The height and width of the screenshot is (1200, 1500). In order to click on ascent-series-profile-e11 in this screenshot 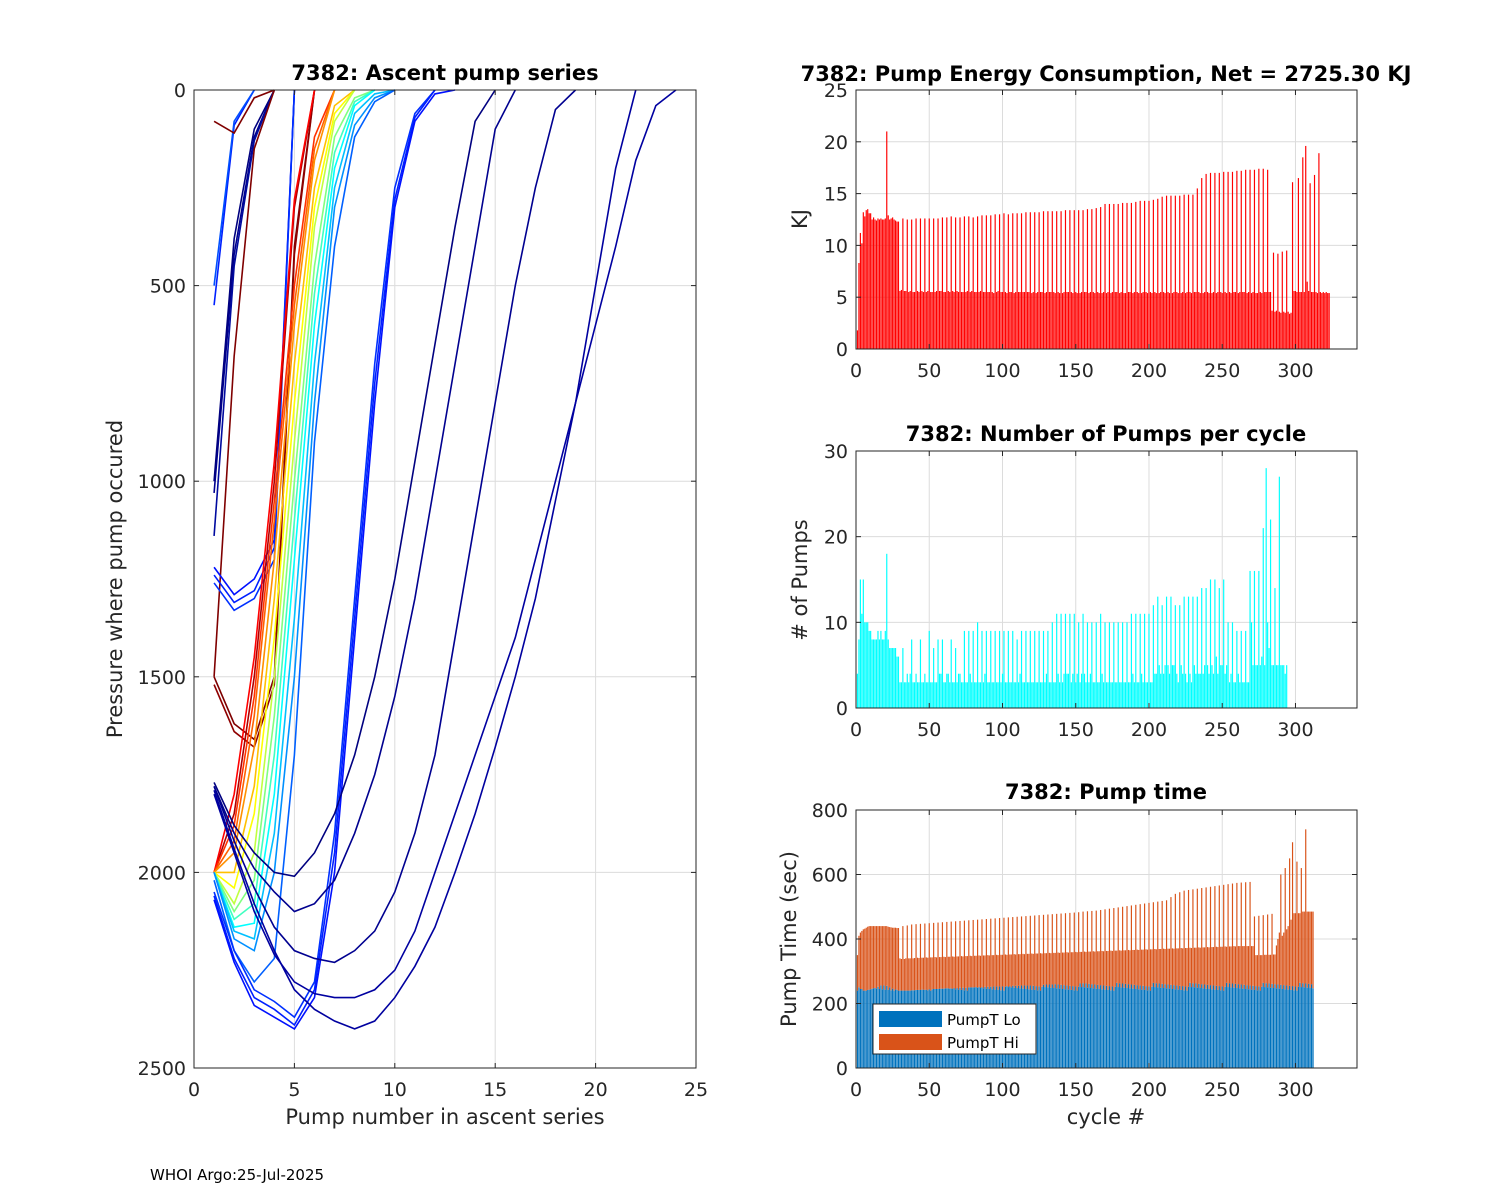, I will do `click(294, 509)`.